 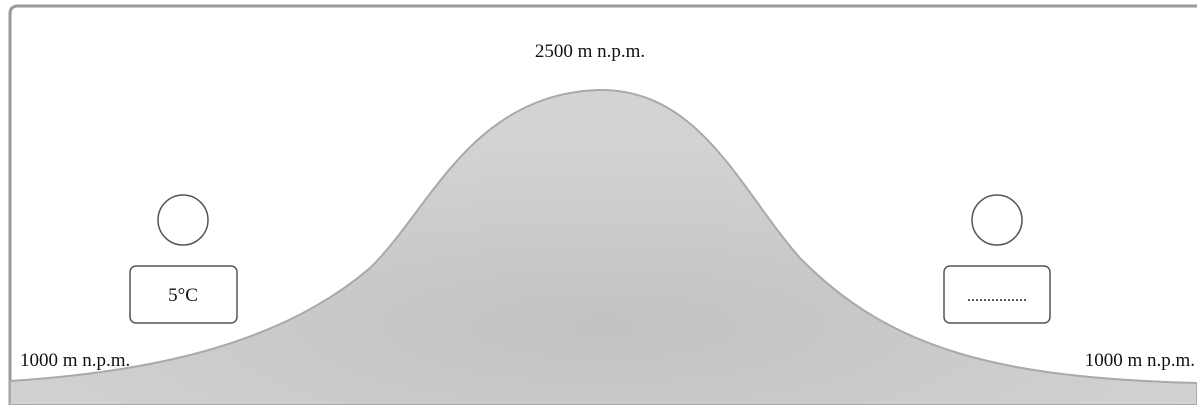 I want to click on right-station-circle, so click(x=997, y=220).